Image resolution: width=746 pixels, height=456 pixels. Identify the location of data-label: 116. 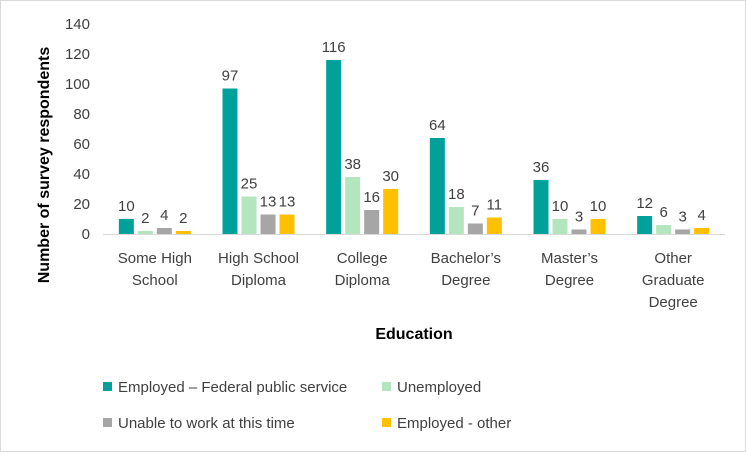
(334, 47).